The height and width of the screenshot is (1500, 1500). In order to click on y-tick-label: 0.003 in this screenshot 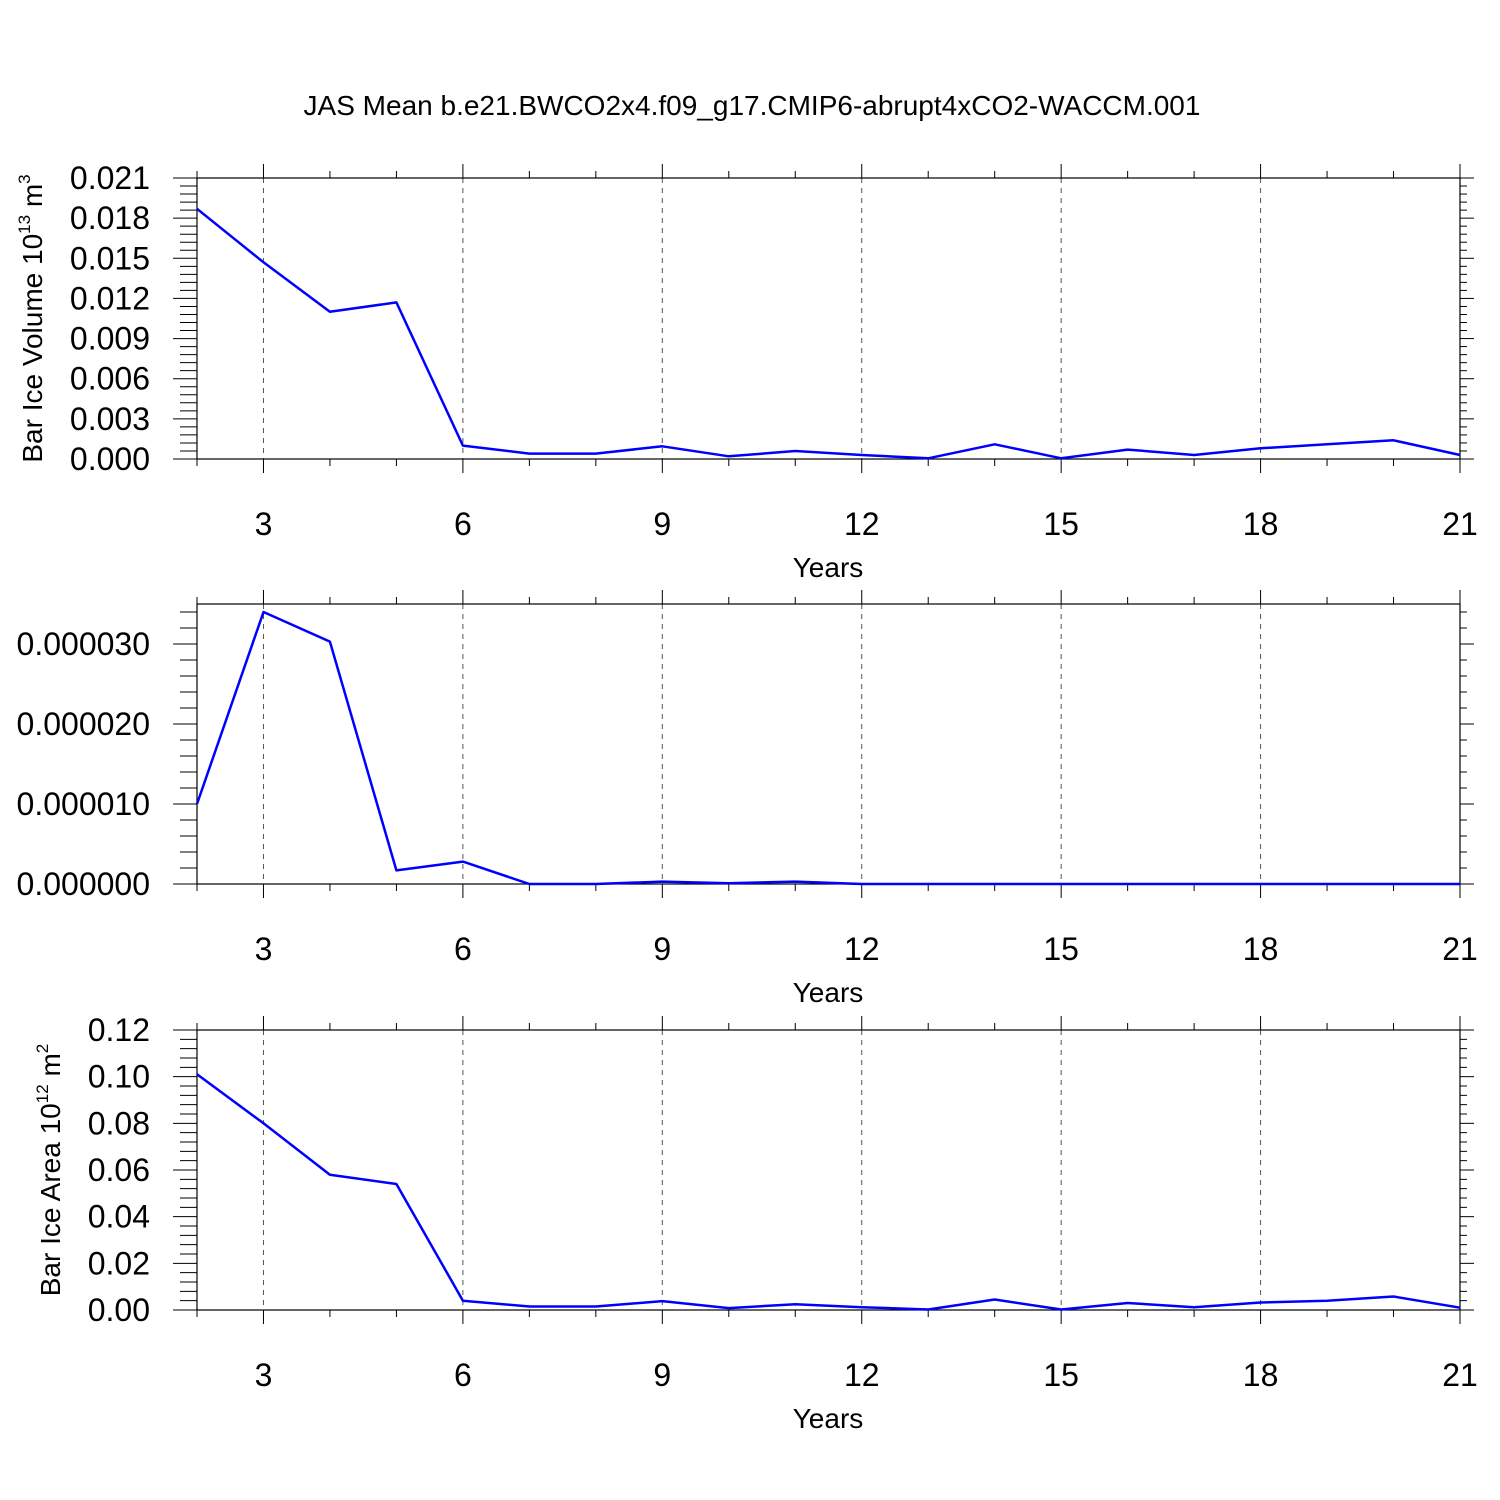, I will do `click(110, 419)`.